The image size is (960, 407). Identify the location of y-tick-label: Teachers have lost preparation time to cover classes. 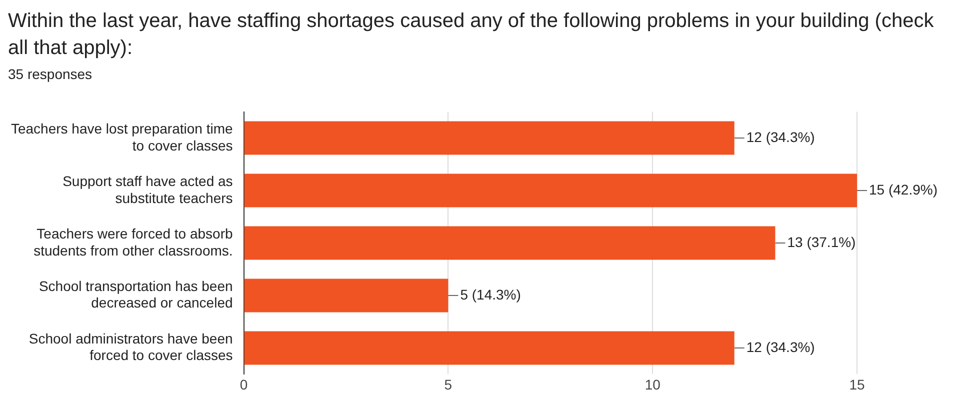
(121, 137).